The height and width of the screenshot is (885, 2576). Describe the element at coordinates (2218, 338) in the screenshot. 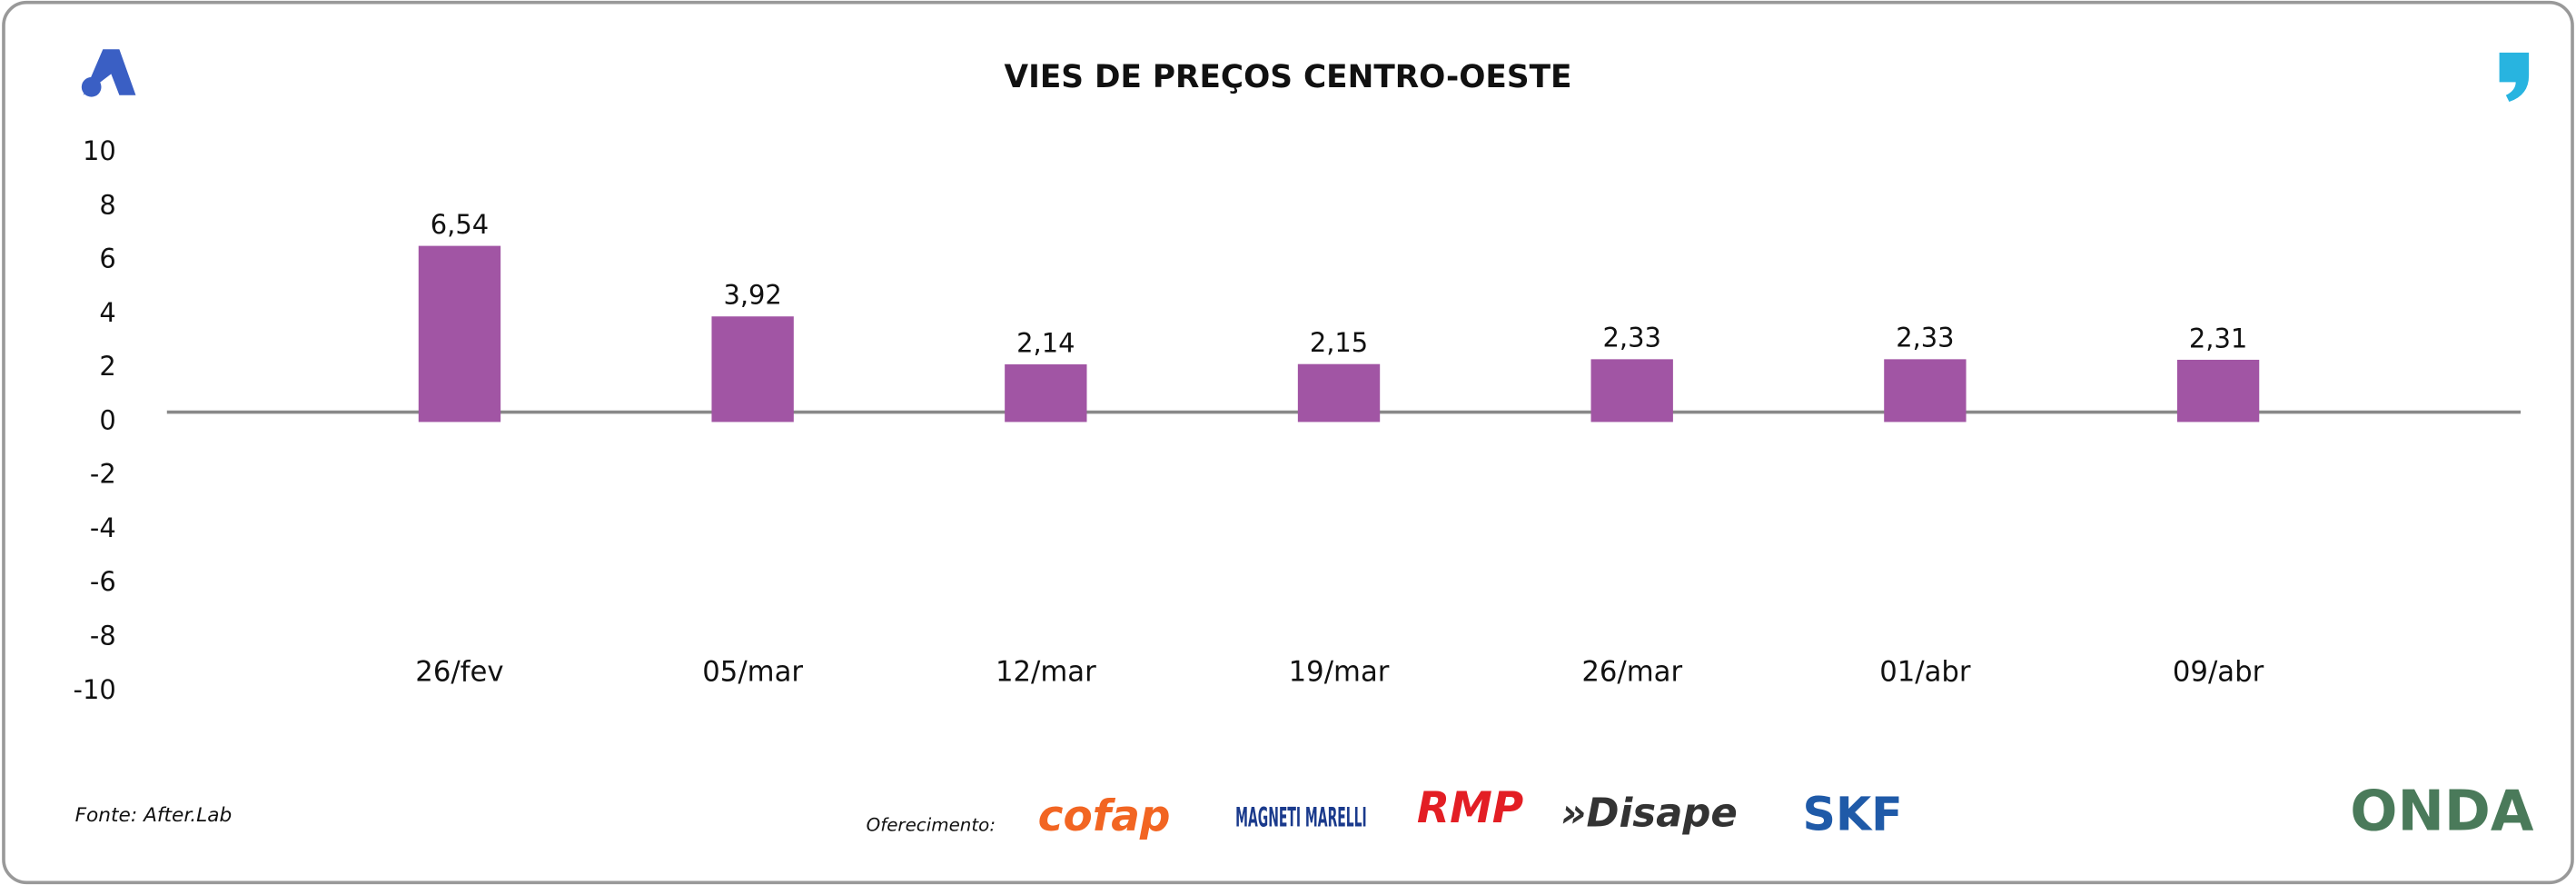

I see `value-label: 2,31` at that location.